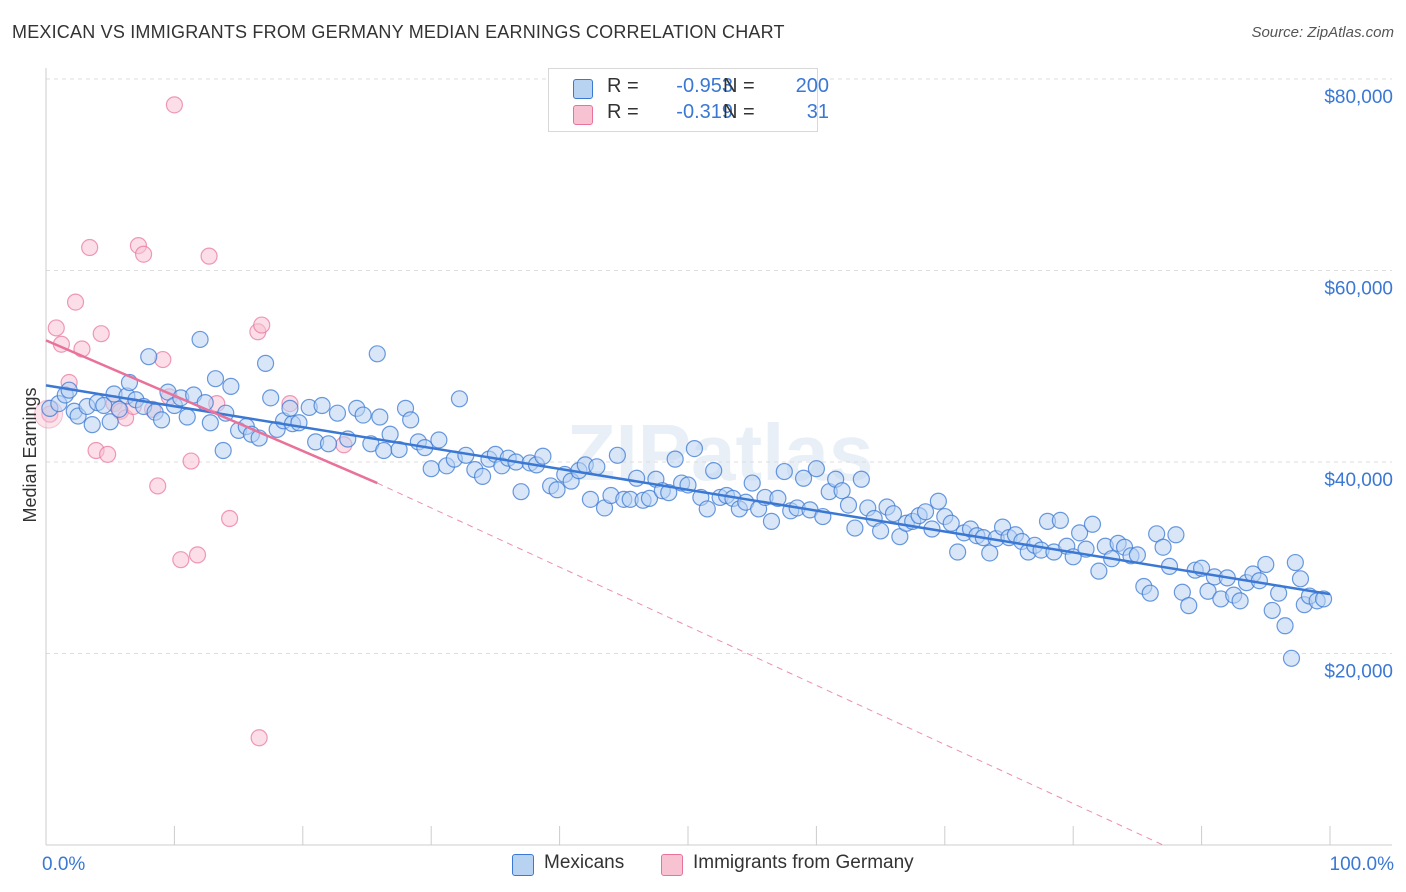  I want to click on trend-line-germany, so click(211, 412).